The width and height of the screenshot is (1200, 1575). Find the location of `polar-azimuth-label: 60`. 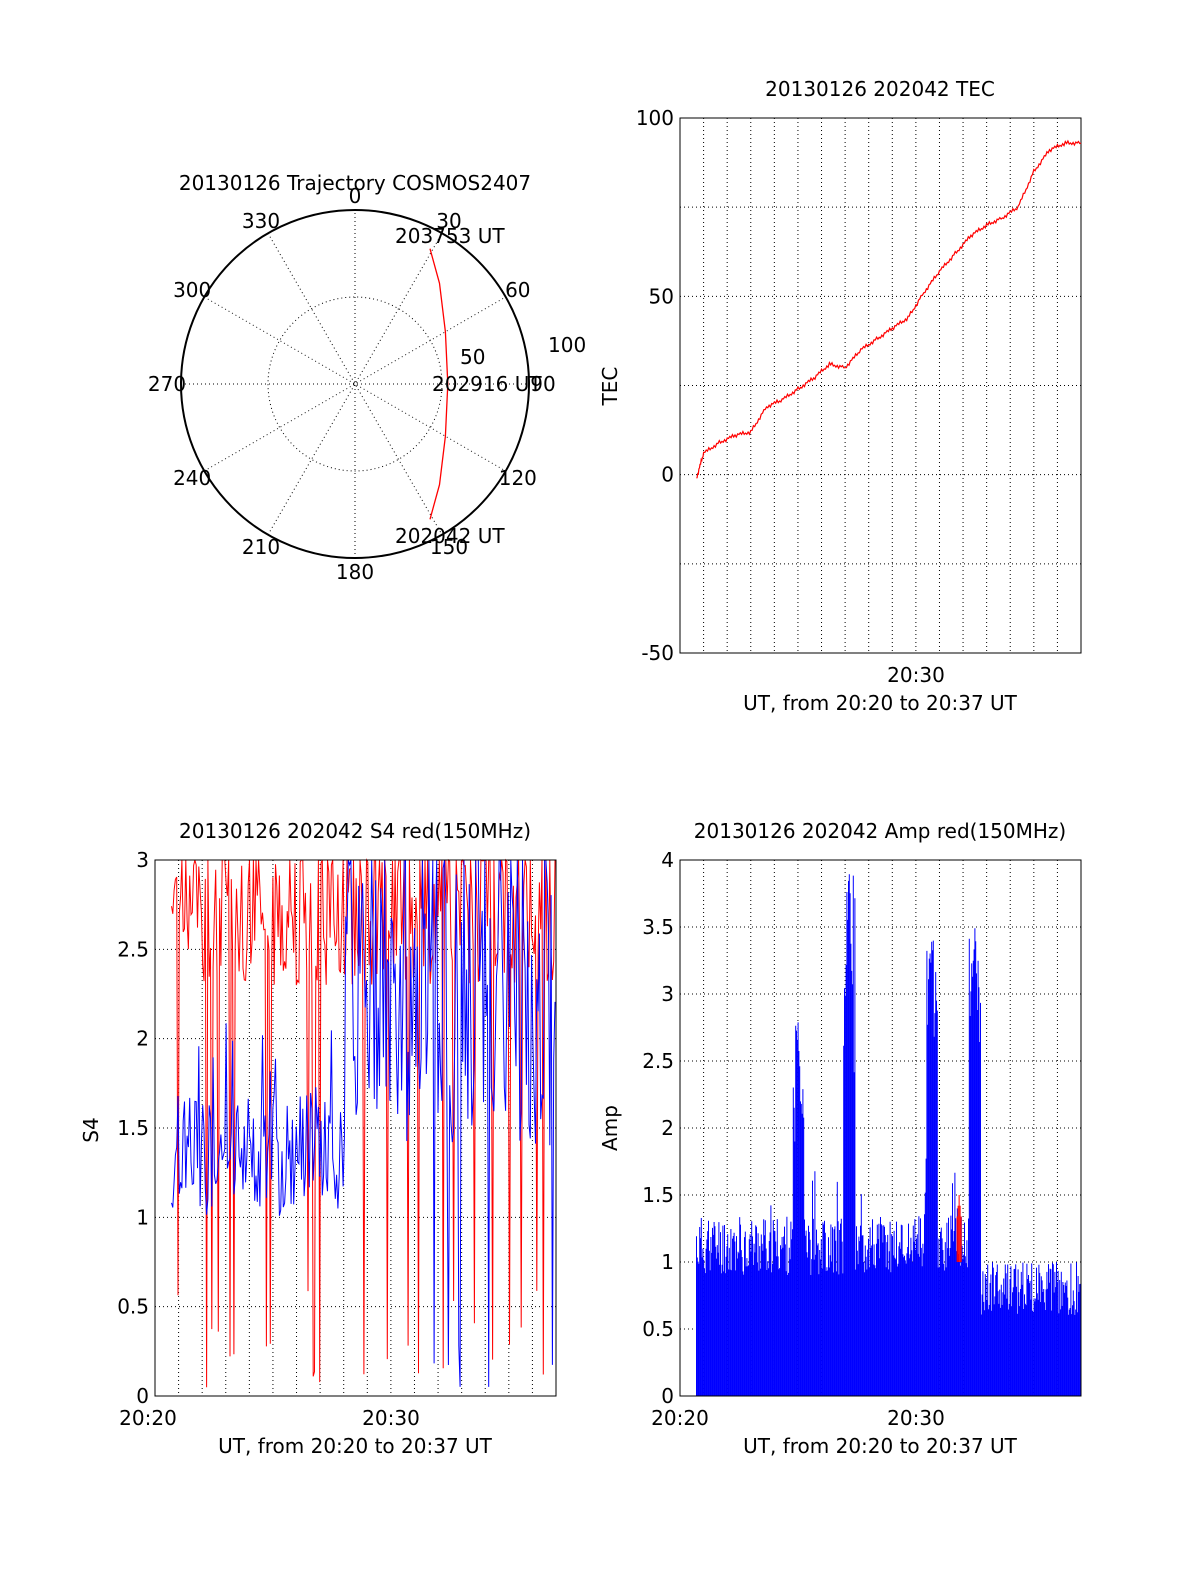

polar-azimuth-label: 60 is located at coordinates (517, 290).